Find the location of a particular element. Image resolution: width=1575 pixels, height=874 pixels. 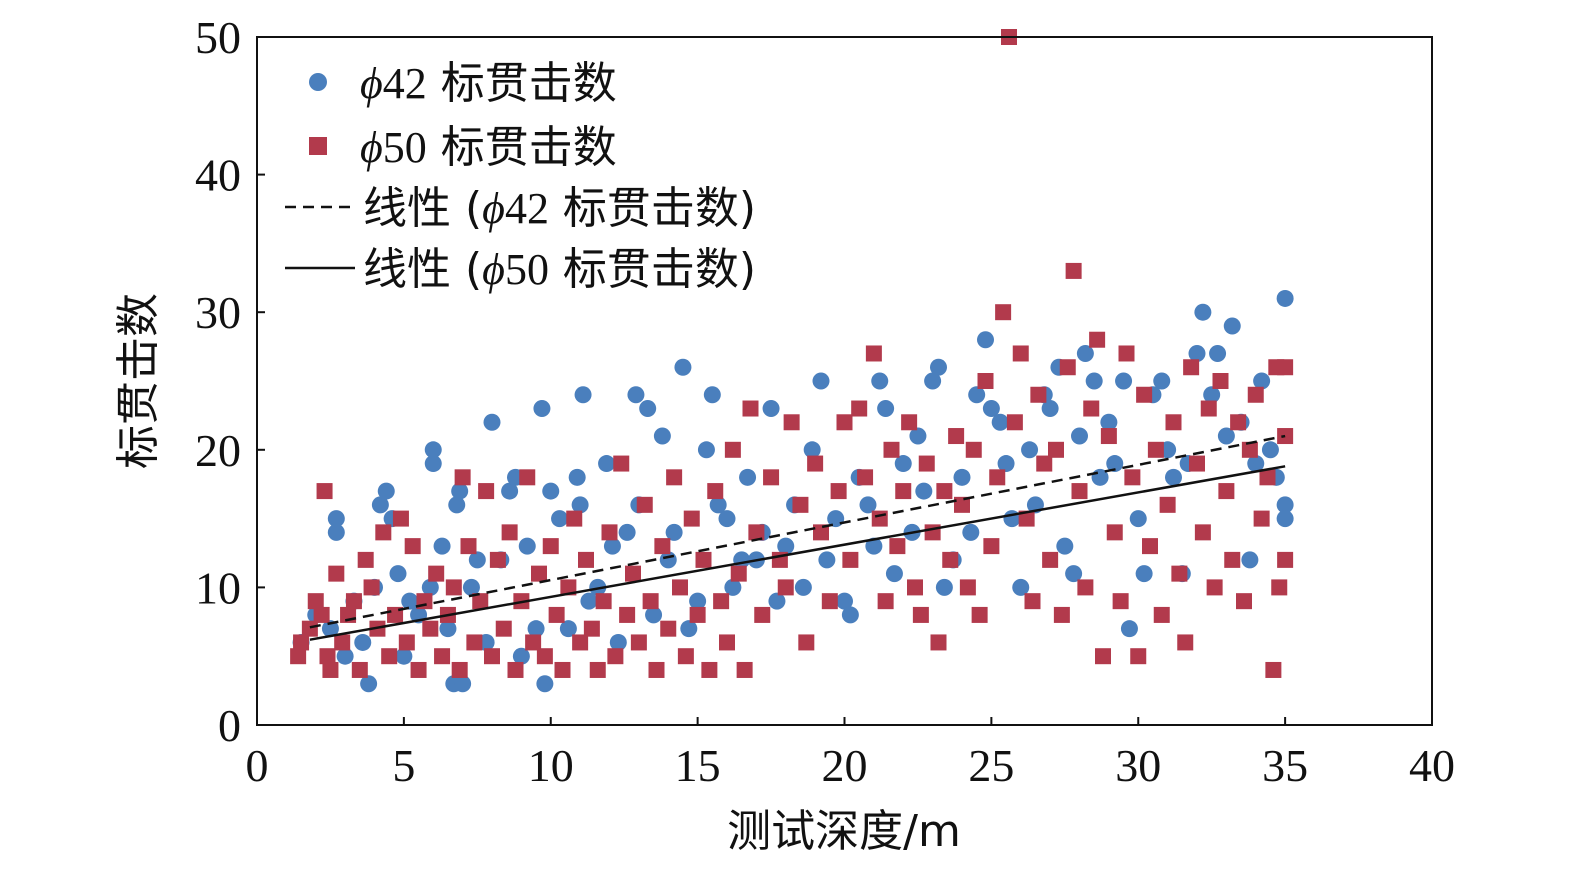

x-tick-label: 40 is located at coordinates (1432, 765).